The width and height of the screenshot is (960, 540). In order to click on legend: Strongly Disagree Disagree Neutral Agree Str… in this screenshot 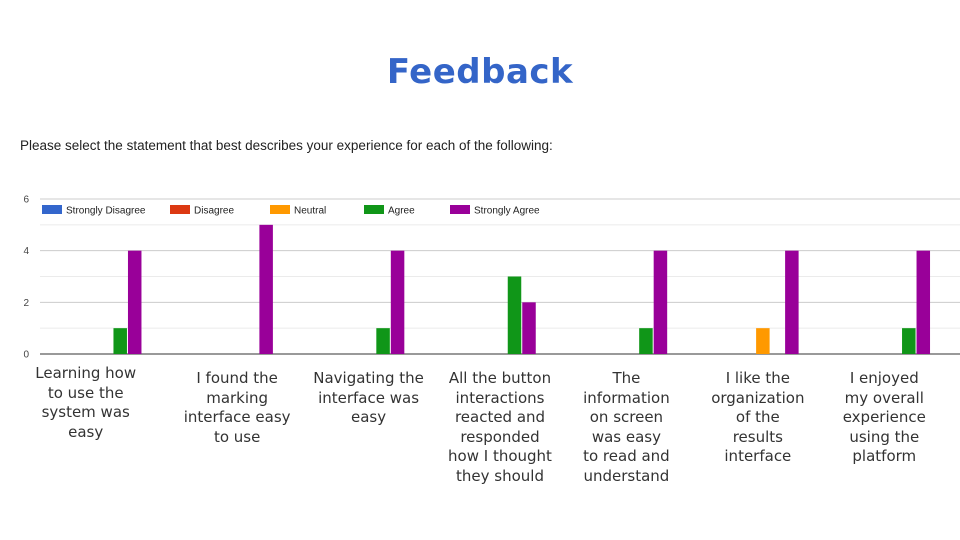, I will do `click(291, 211)`.